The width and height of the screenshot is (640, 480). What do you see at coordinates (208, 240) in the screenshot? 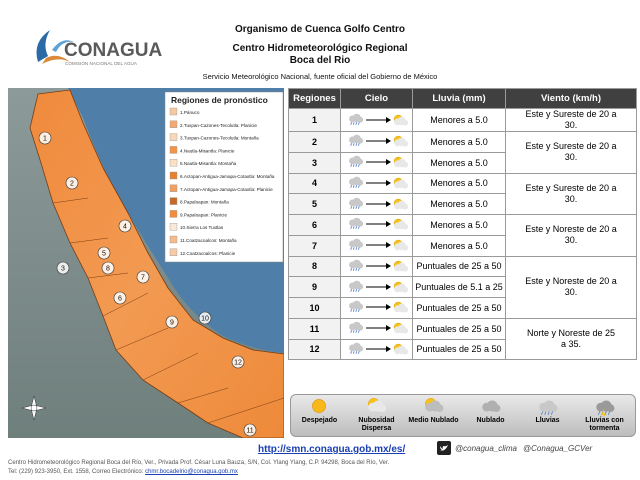
I see `legend-label: 11.Coatzacoalcos: Montaña` at bounding box center [208, 240].